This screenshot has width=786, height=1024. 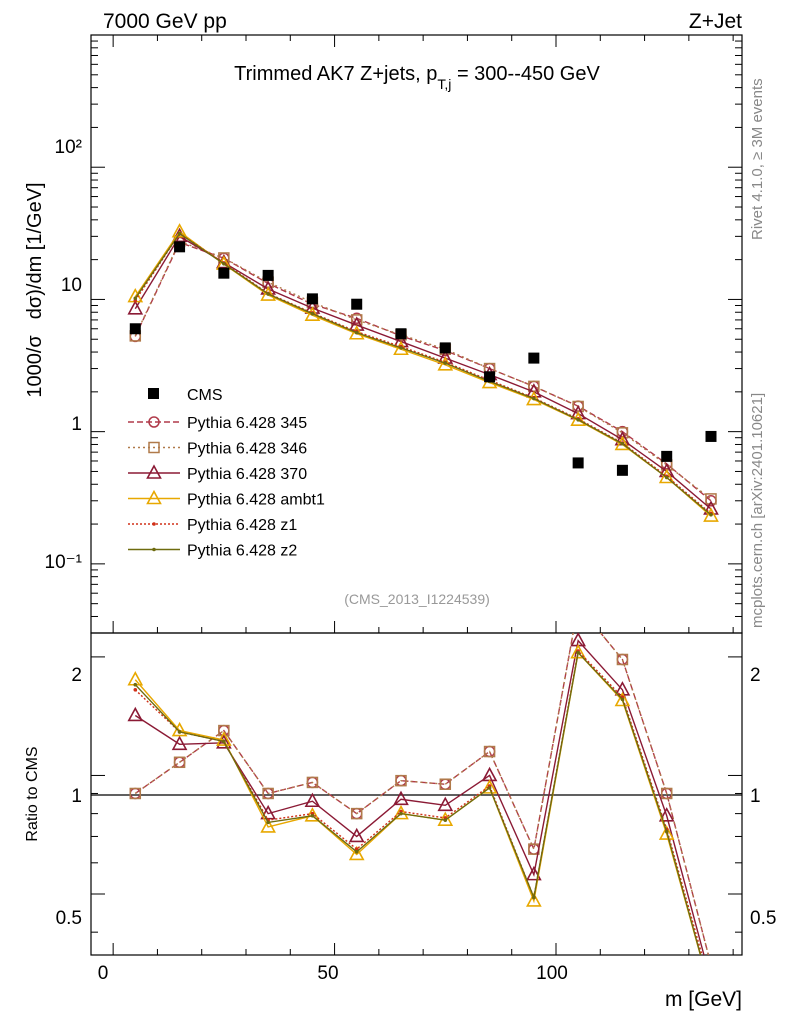 What do you see at coordinates (552, 973) in the screenshot?
I see `x-tick-label-100: 100` at bounding box center [552, 973].